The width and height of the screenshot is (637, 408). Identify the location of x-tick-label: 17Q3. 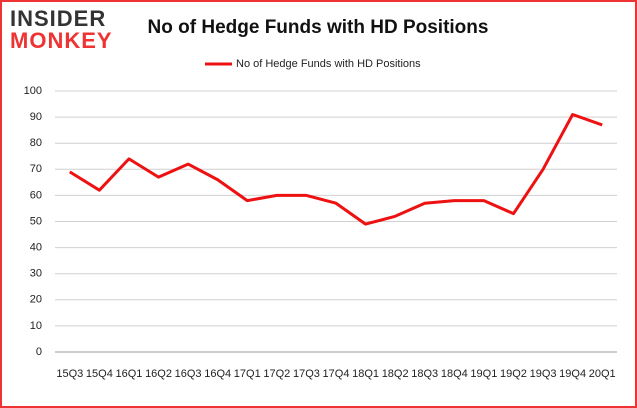
(306, 374).